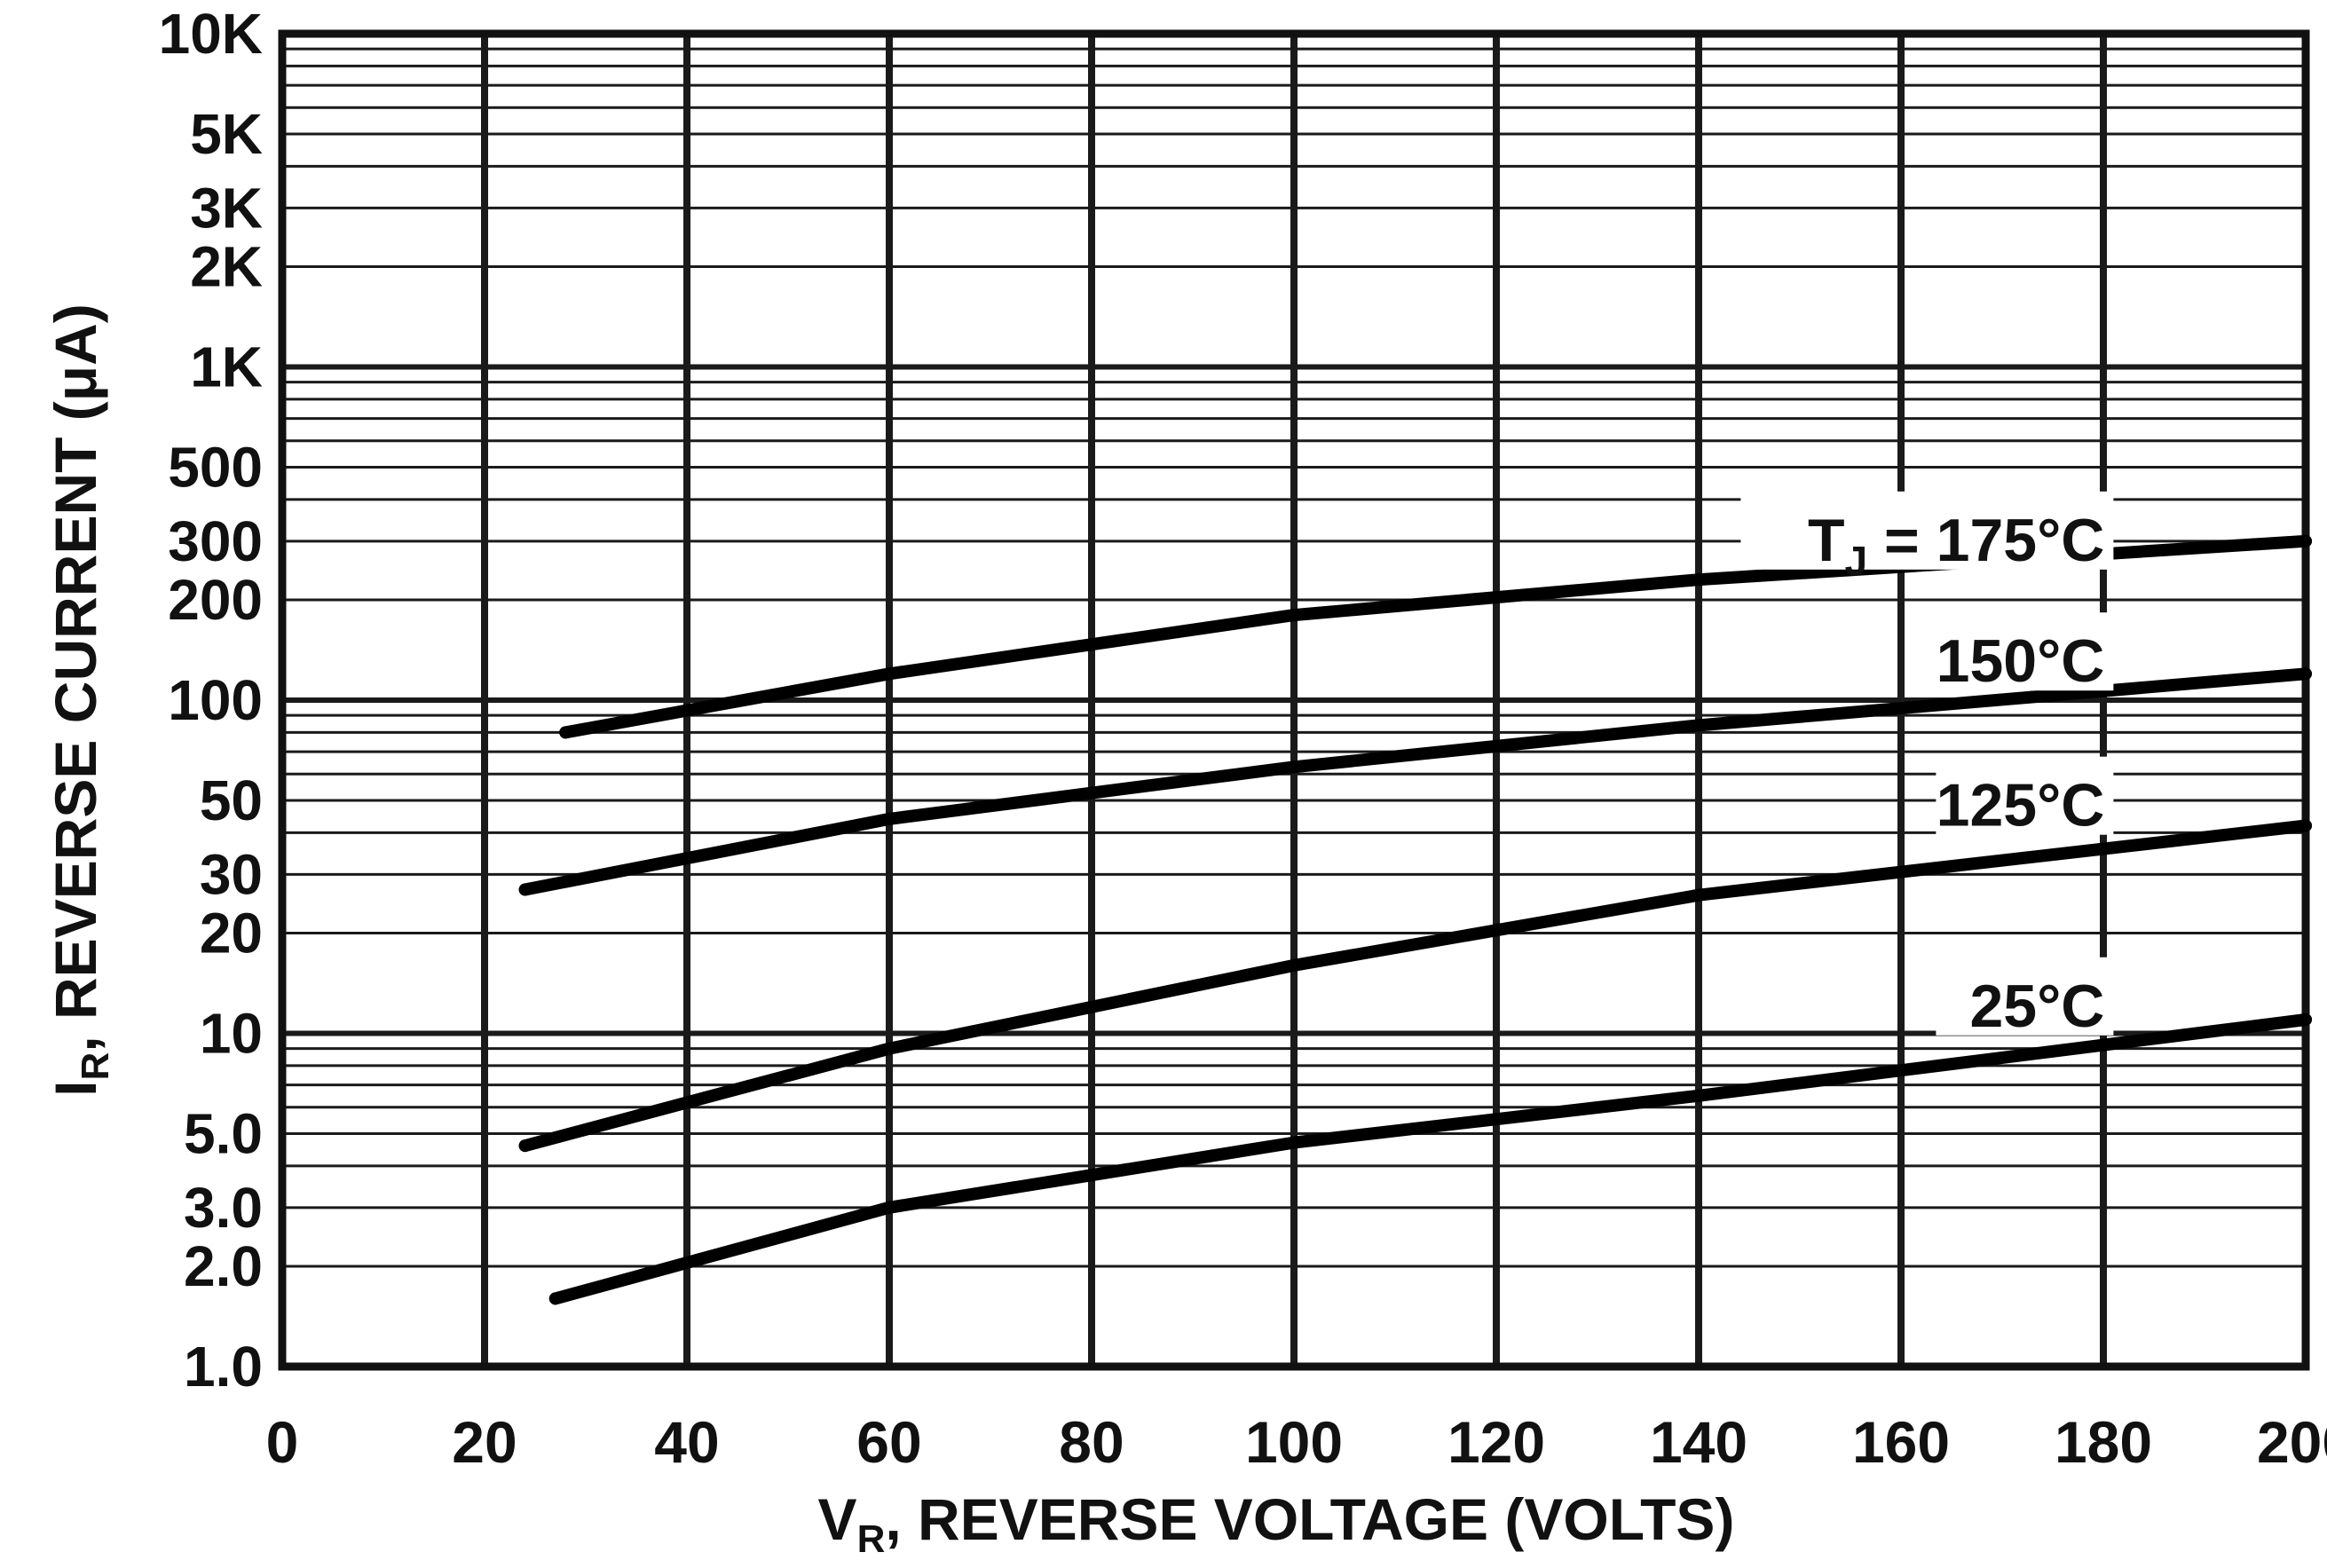  What do you see at coordinates (1901, 1442) in the screenshot?
I see `x-tick-label: 160` at bounding box center [1901, 1442].